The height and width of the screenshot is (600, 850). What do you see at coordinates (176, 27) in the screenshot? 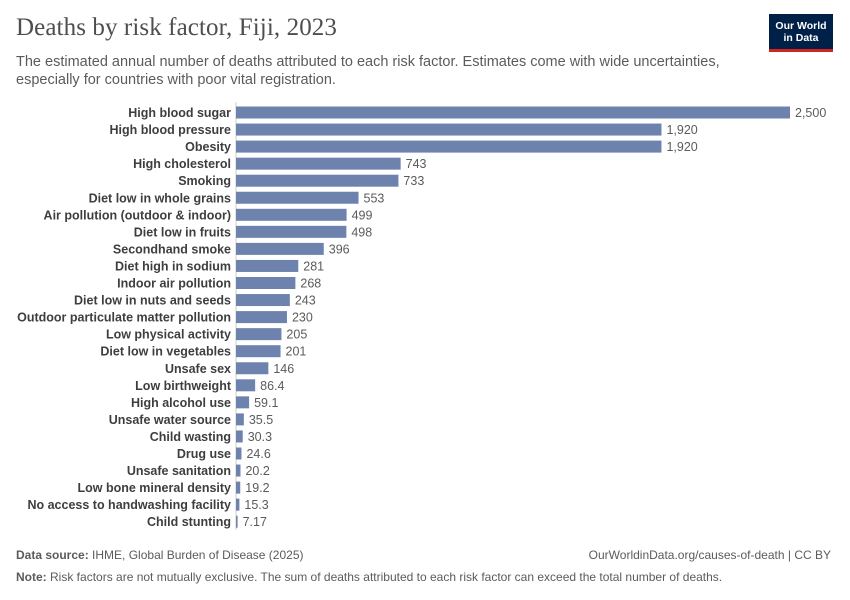
I see `chart-title: Deaths by risk factor, Fiji, 2023` at bounding box center [176, 27].